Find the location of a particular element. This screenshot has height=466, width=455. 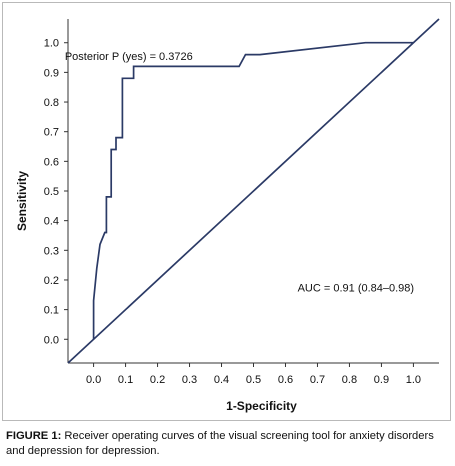

x-tick-label: 0.5 is located at coordinates (253, 380).